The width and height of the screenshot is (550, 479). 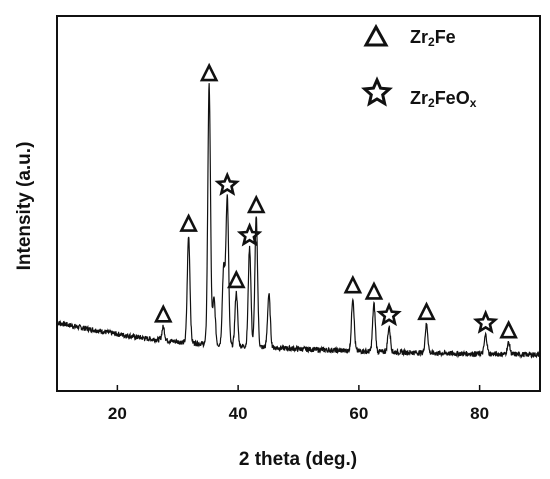 What do you see at coordinates (376, 35) in the screenshot?
I see `legend-triangle-icon` at bounding box center [376, 35].